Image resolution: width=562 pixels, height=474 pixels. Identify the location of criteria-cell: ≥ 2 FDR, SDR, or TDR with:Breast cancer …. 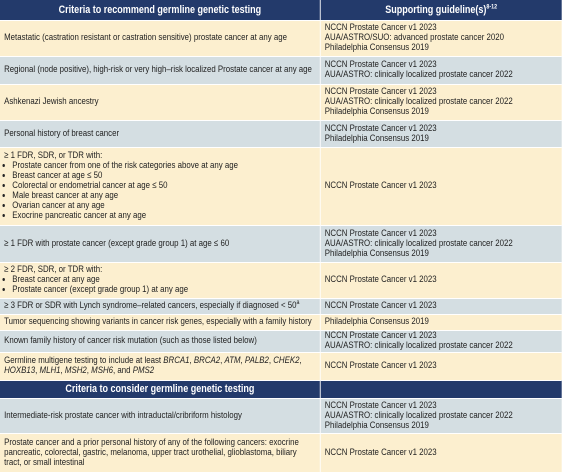
(160, 280).